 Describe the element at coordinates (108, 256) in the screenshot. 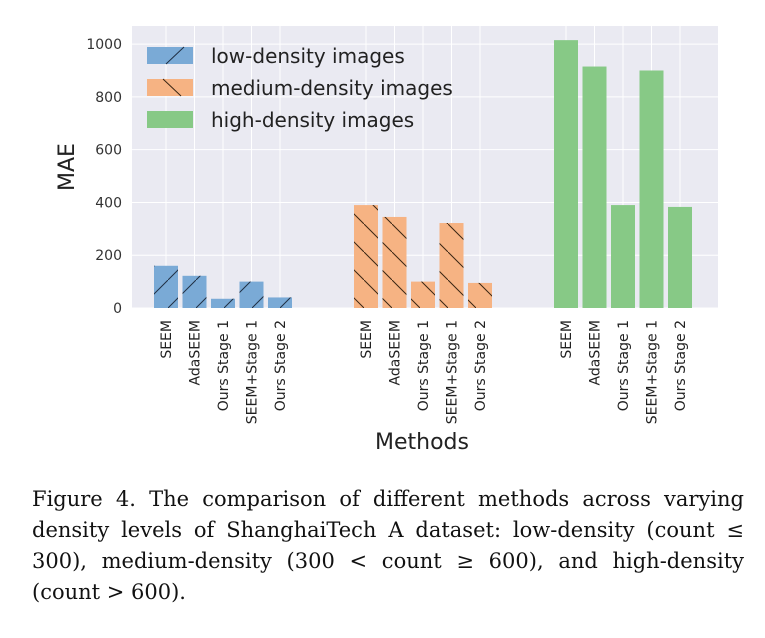

I see `y-tick-label: 200` at that location.